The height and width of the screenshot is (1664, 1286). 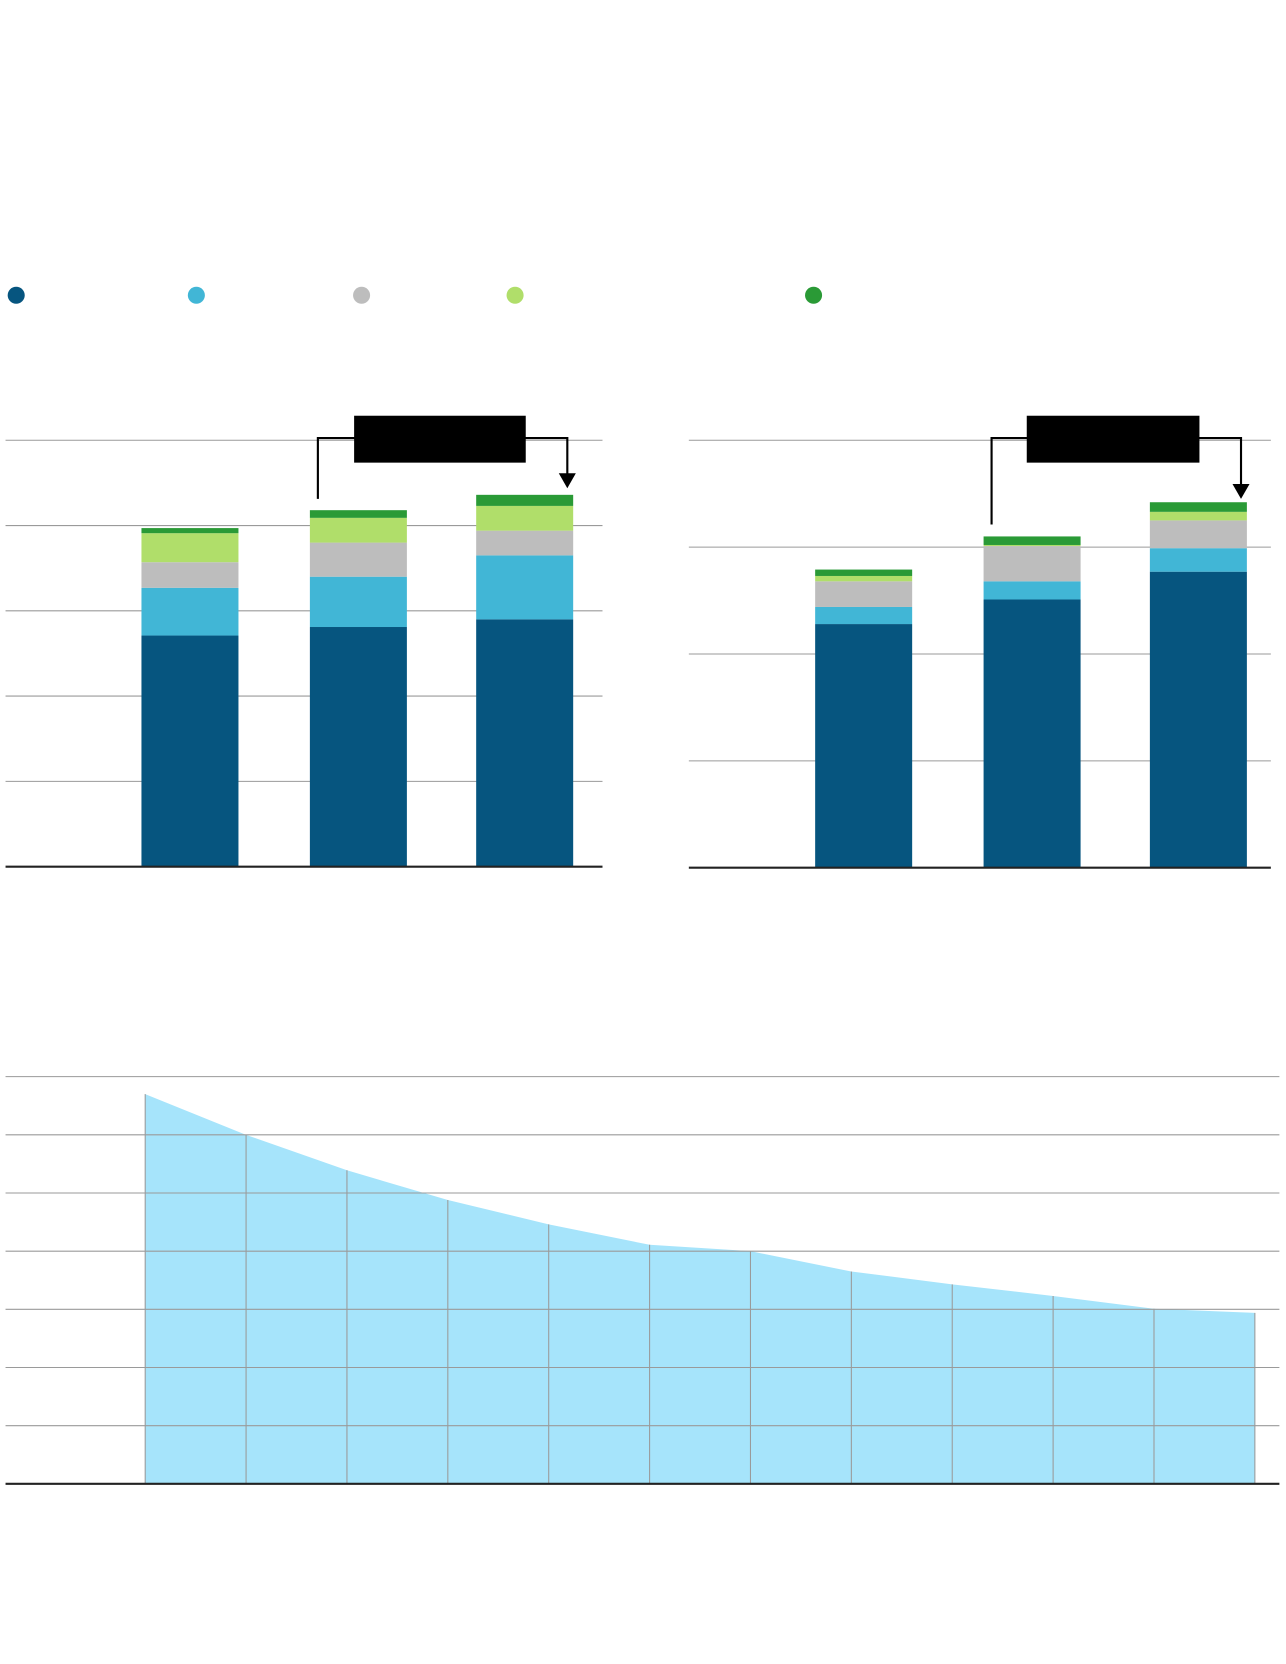 I want to click on legend, so click(x=415, y=295).